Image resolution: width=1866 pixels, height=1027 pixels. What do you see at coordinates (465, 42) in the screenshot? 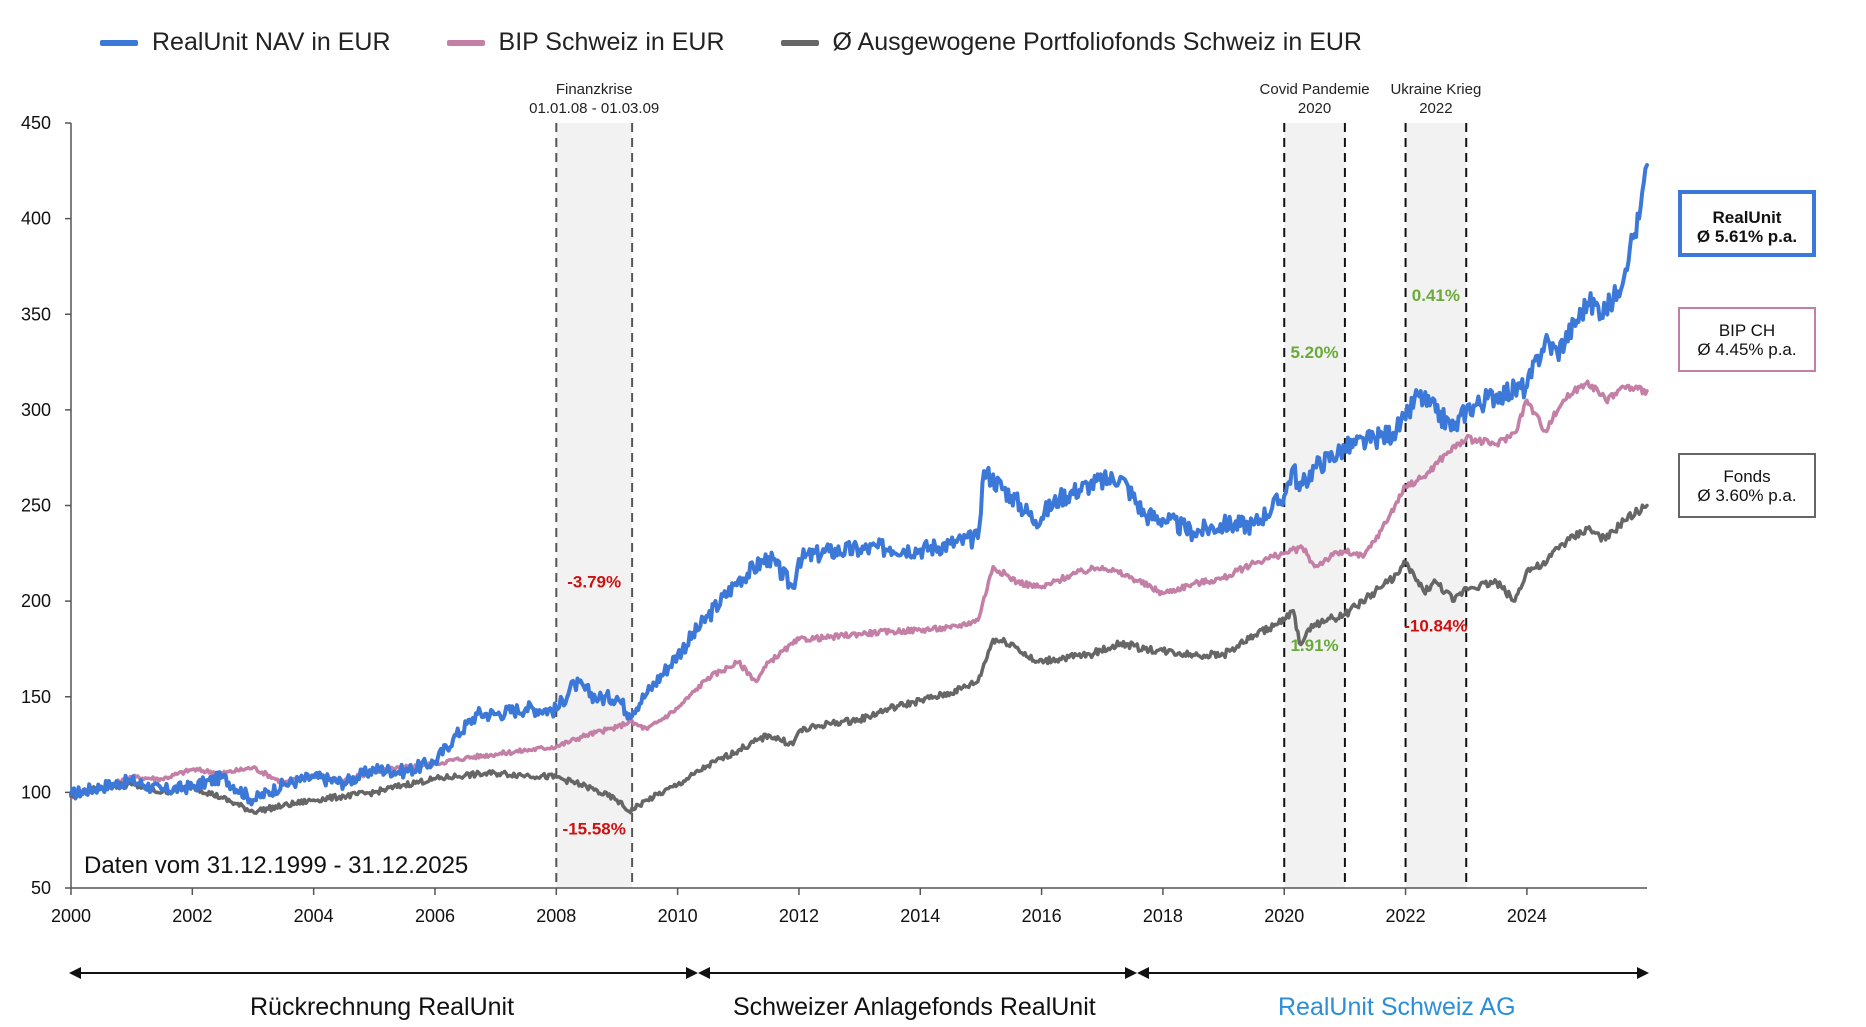
I see `legend-swatch-bip` at bounding box center [465, 42].